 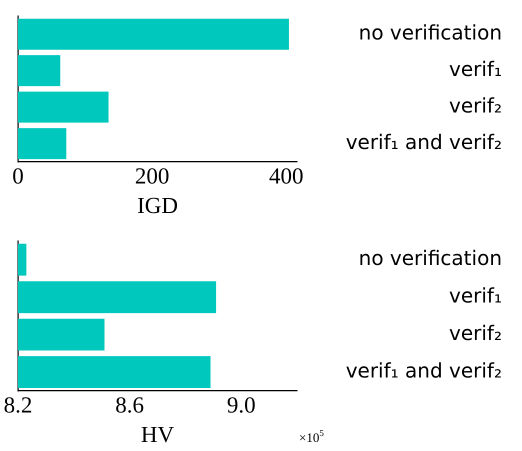 What do you see at coordinates (286, 176) in the screenshot?
I see `x-tick-label: 400` at bounding box center [286, 176].